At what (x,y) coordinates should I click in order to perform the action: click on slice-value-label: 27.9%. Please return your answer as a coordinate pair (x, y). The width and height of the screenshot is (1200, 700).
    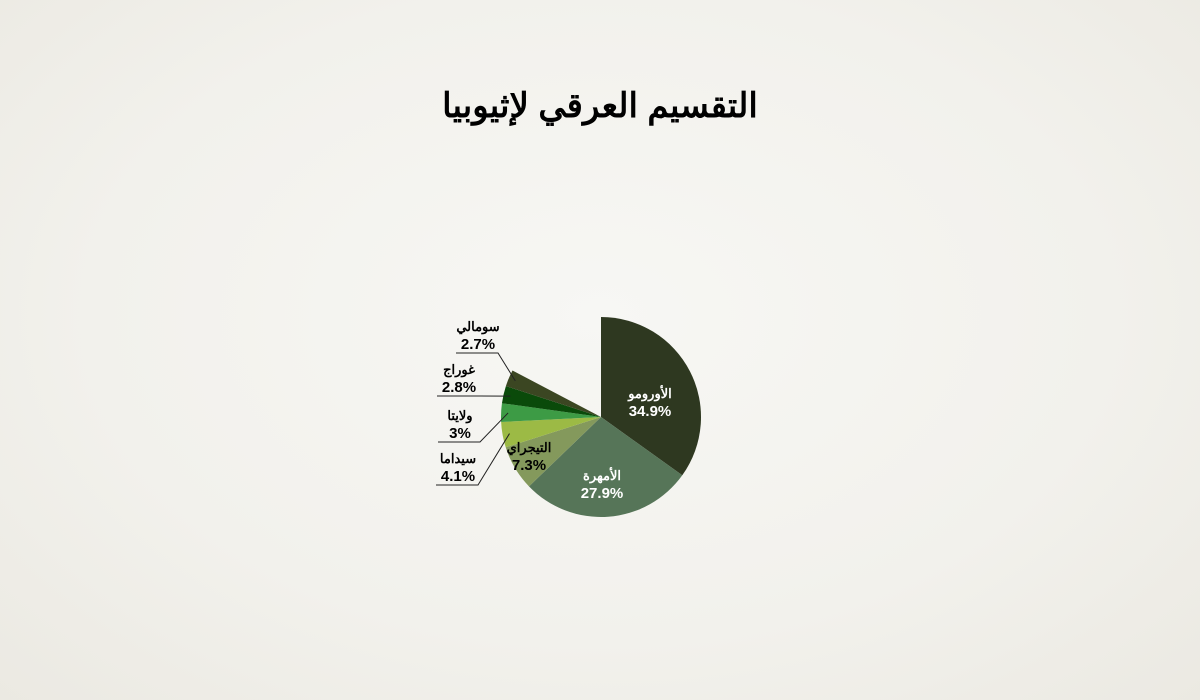
    Looking at the image, I should click on (602, 493).